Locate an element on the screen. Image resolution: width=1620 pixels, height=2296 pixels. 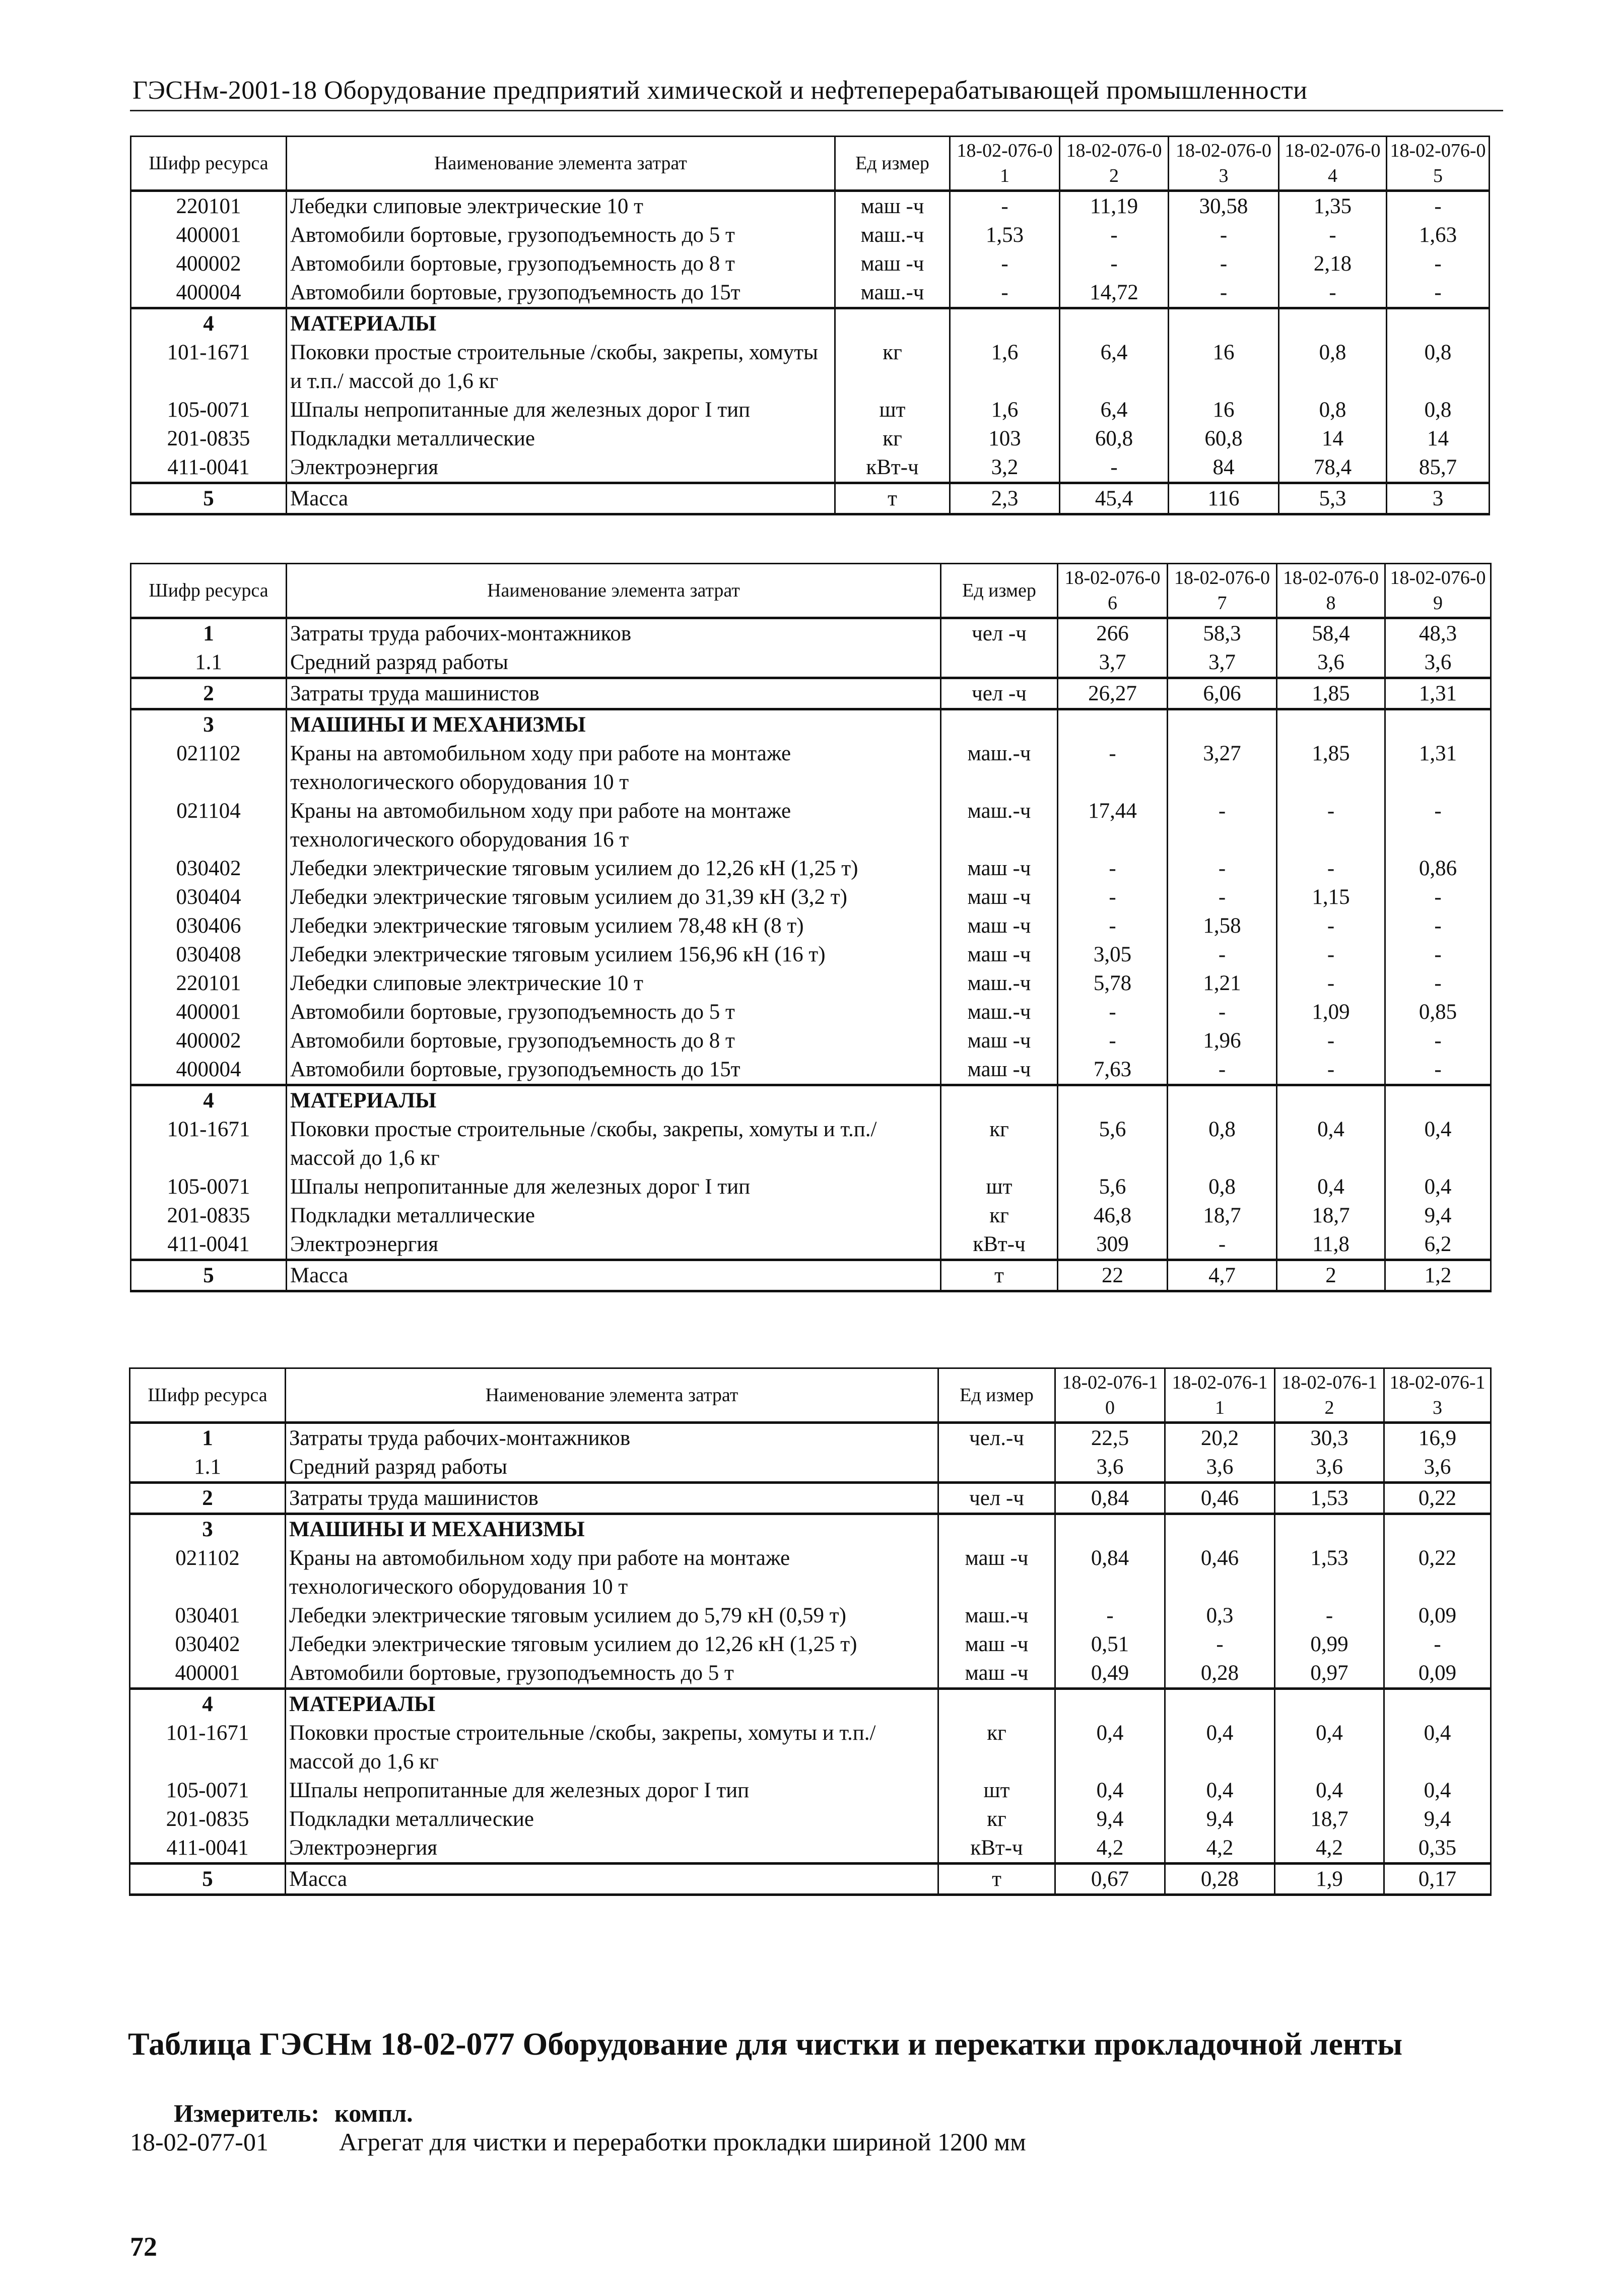
table-row: 1.1 Средний разряд работы 3,7 3,7 3,6 3,6 is located at coordinates (811, 663).